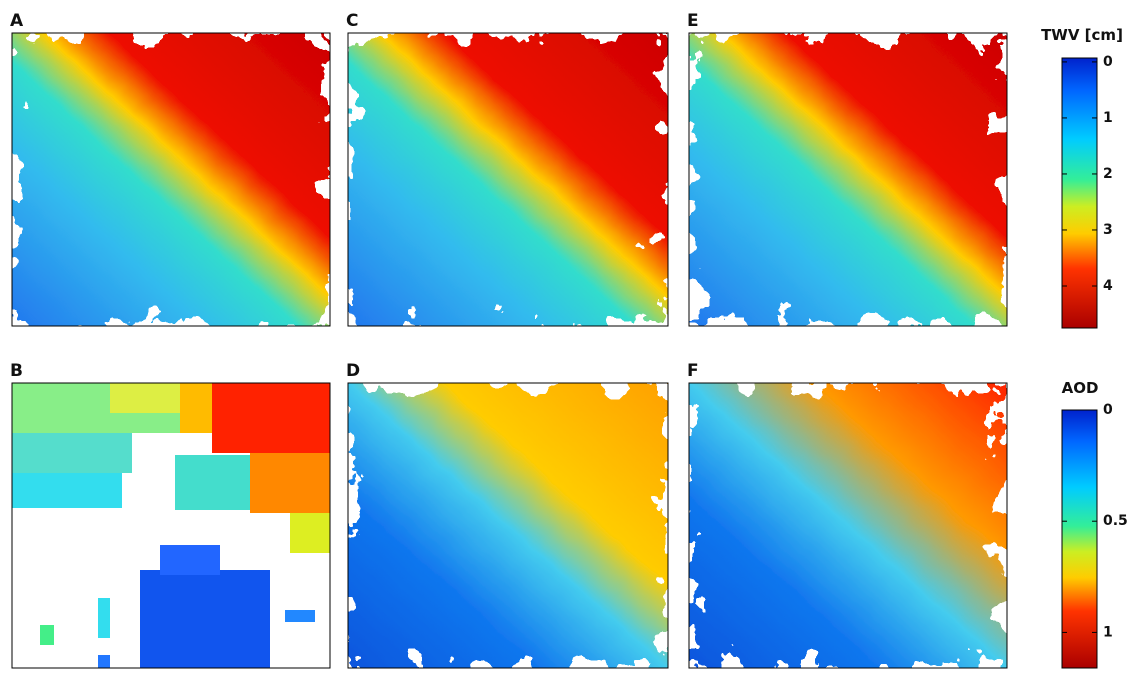  What do you see at coordinates (693, 371) in the screenshot?
I see `panel-label: F` at bounding box center [693, 371].